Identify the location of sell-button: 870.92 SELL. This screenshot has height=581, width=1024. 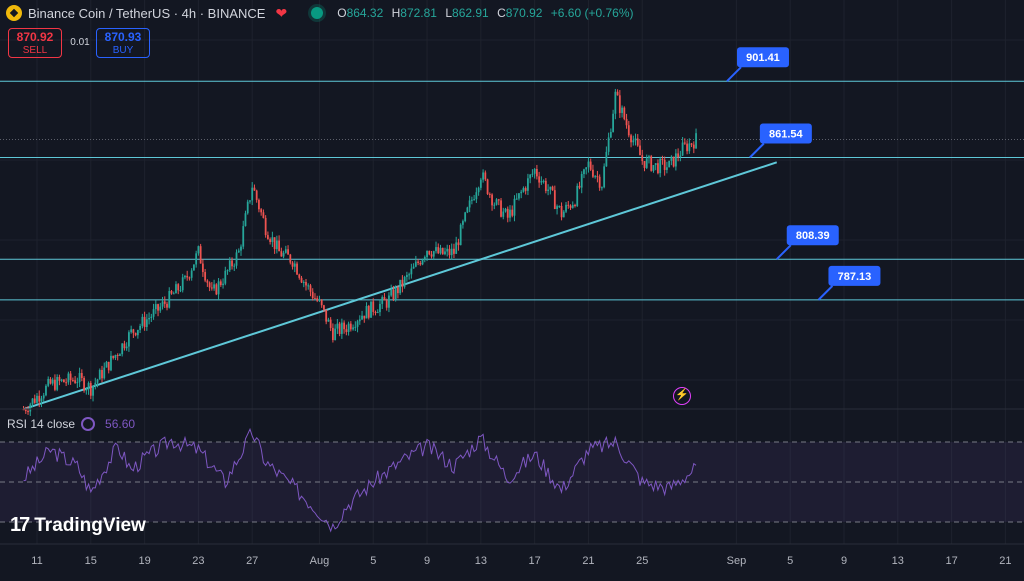
(35, 43).